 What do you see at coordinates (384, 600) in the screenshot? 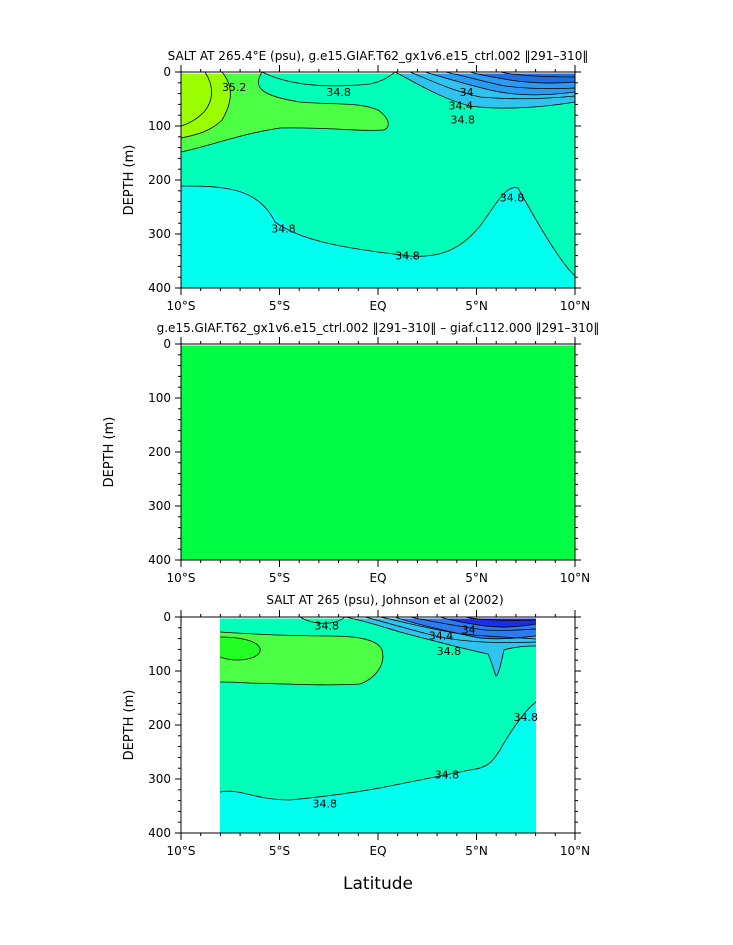
I see `panel-3-title: SALT AT 265 (psu), Johnson et al (2002)` at bounding box center [384, 600].